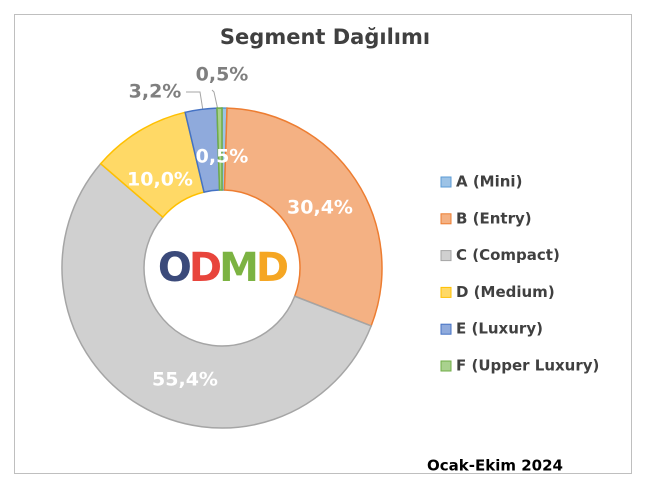  Describe the element at coordinates (160, 180) in the screenshot. I see `data-label: 10,0%` at that location.